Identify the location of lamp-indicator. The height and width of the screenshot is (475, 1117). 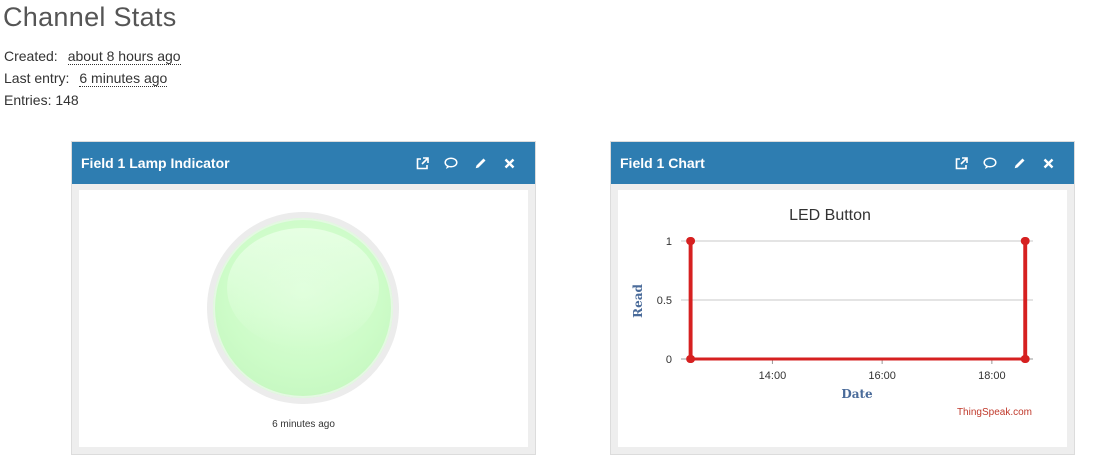
(303, 308).